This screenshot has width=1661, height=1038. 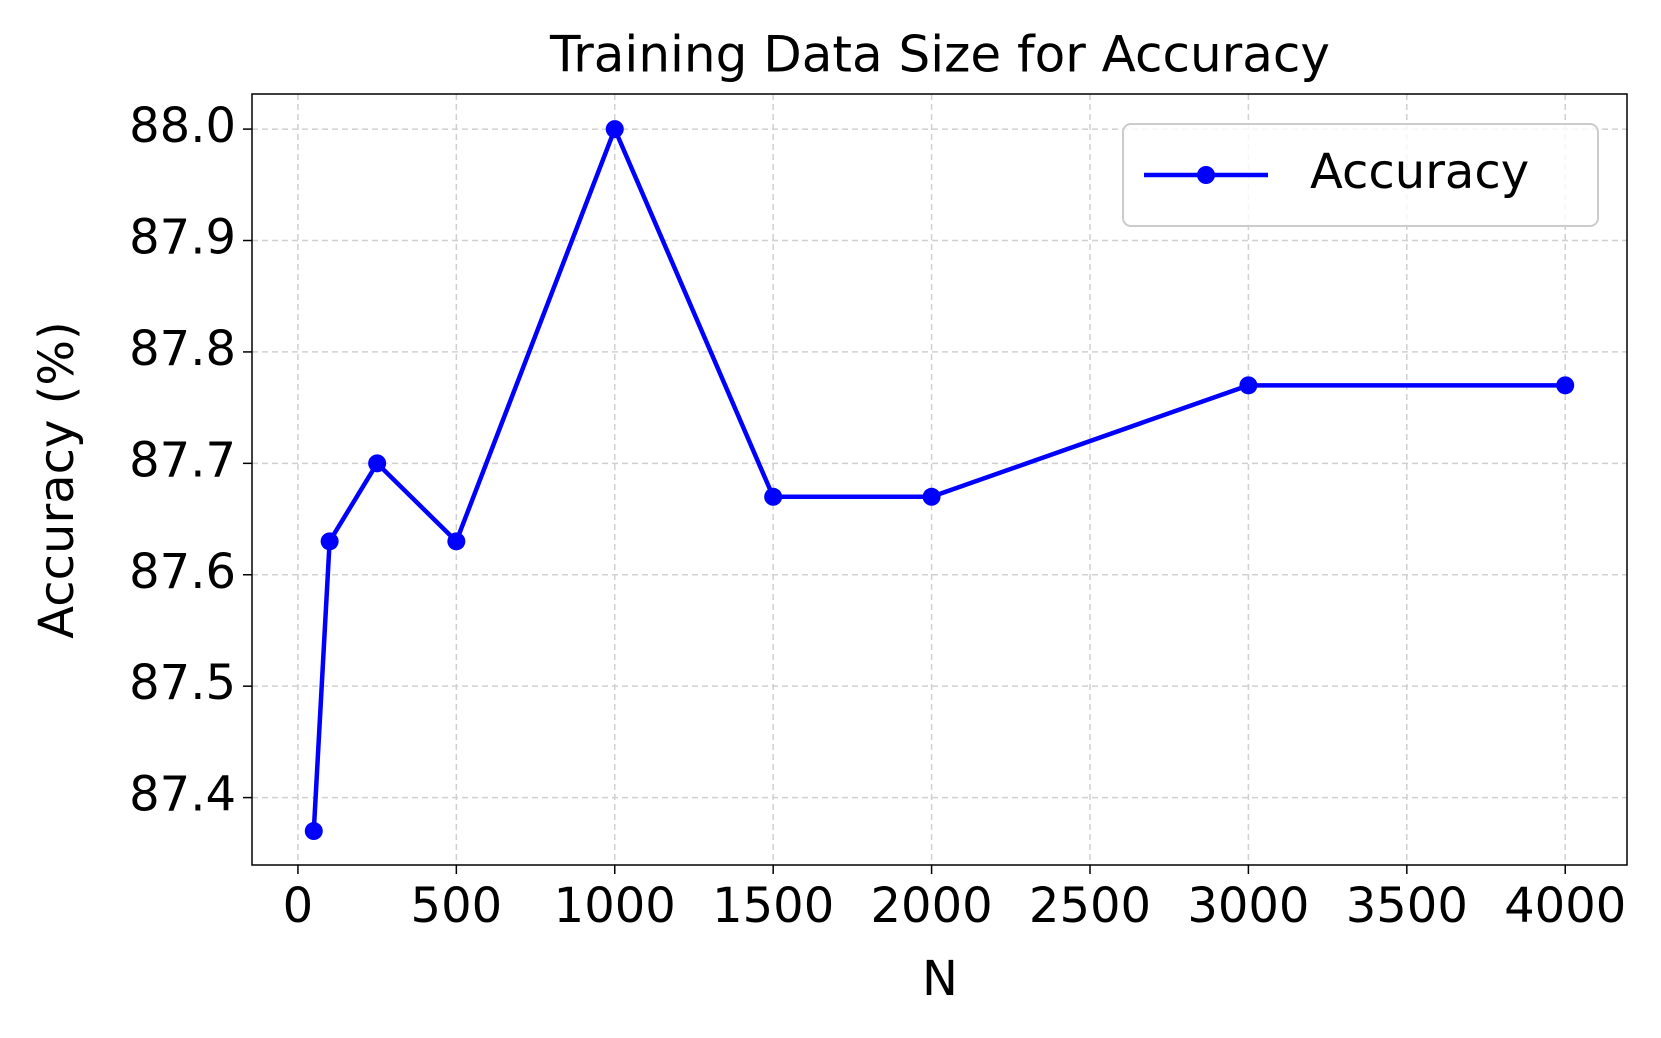 I want to click on chart-title: Training Data Size for Accuracy, so click(x=939, y=55).